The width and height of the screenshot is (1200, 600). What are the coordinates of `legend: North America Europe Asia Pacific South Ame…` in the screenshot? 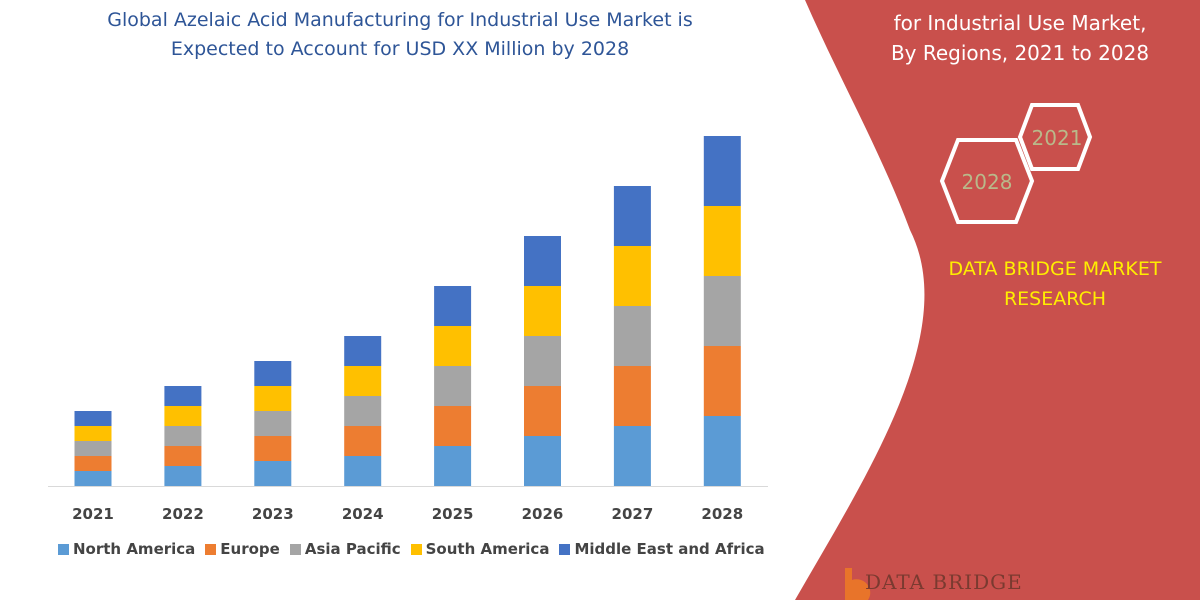 It's located at (411, 549).